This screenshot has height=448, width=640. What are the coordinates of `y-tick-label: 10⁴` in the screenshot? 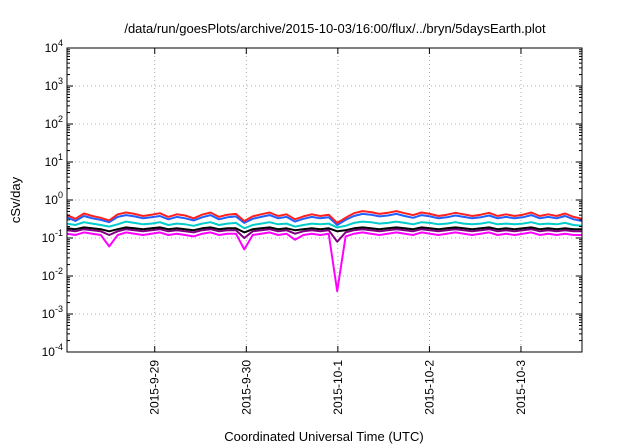 It's located at (54, 46).